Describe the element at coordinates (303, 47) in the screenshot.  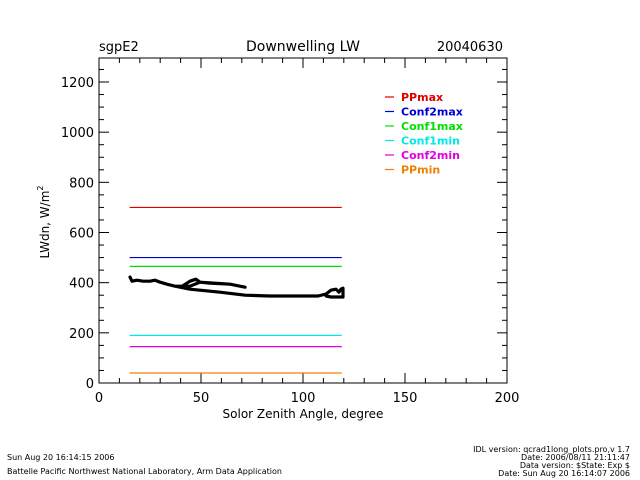
I see `chart-title: Downwelling LW` at that location.